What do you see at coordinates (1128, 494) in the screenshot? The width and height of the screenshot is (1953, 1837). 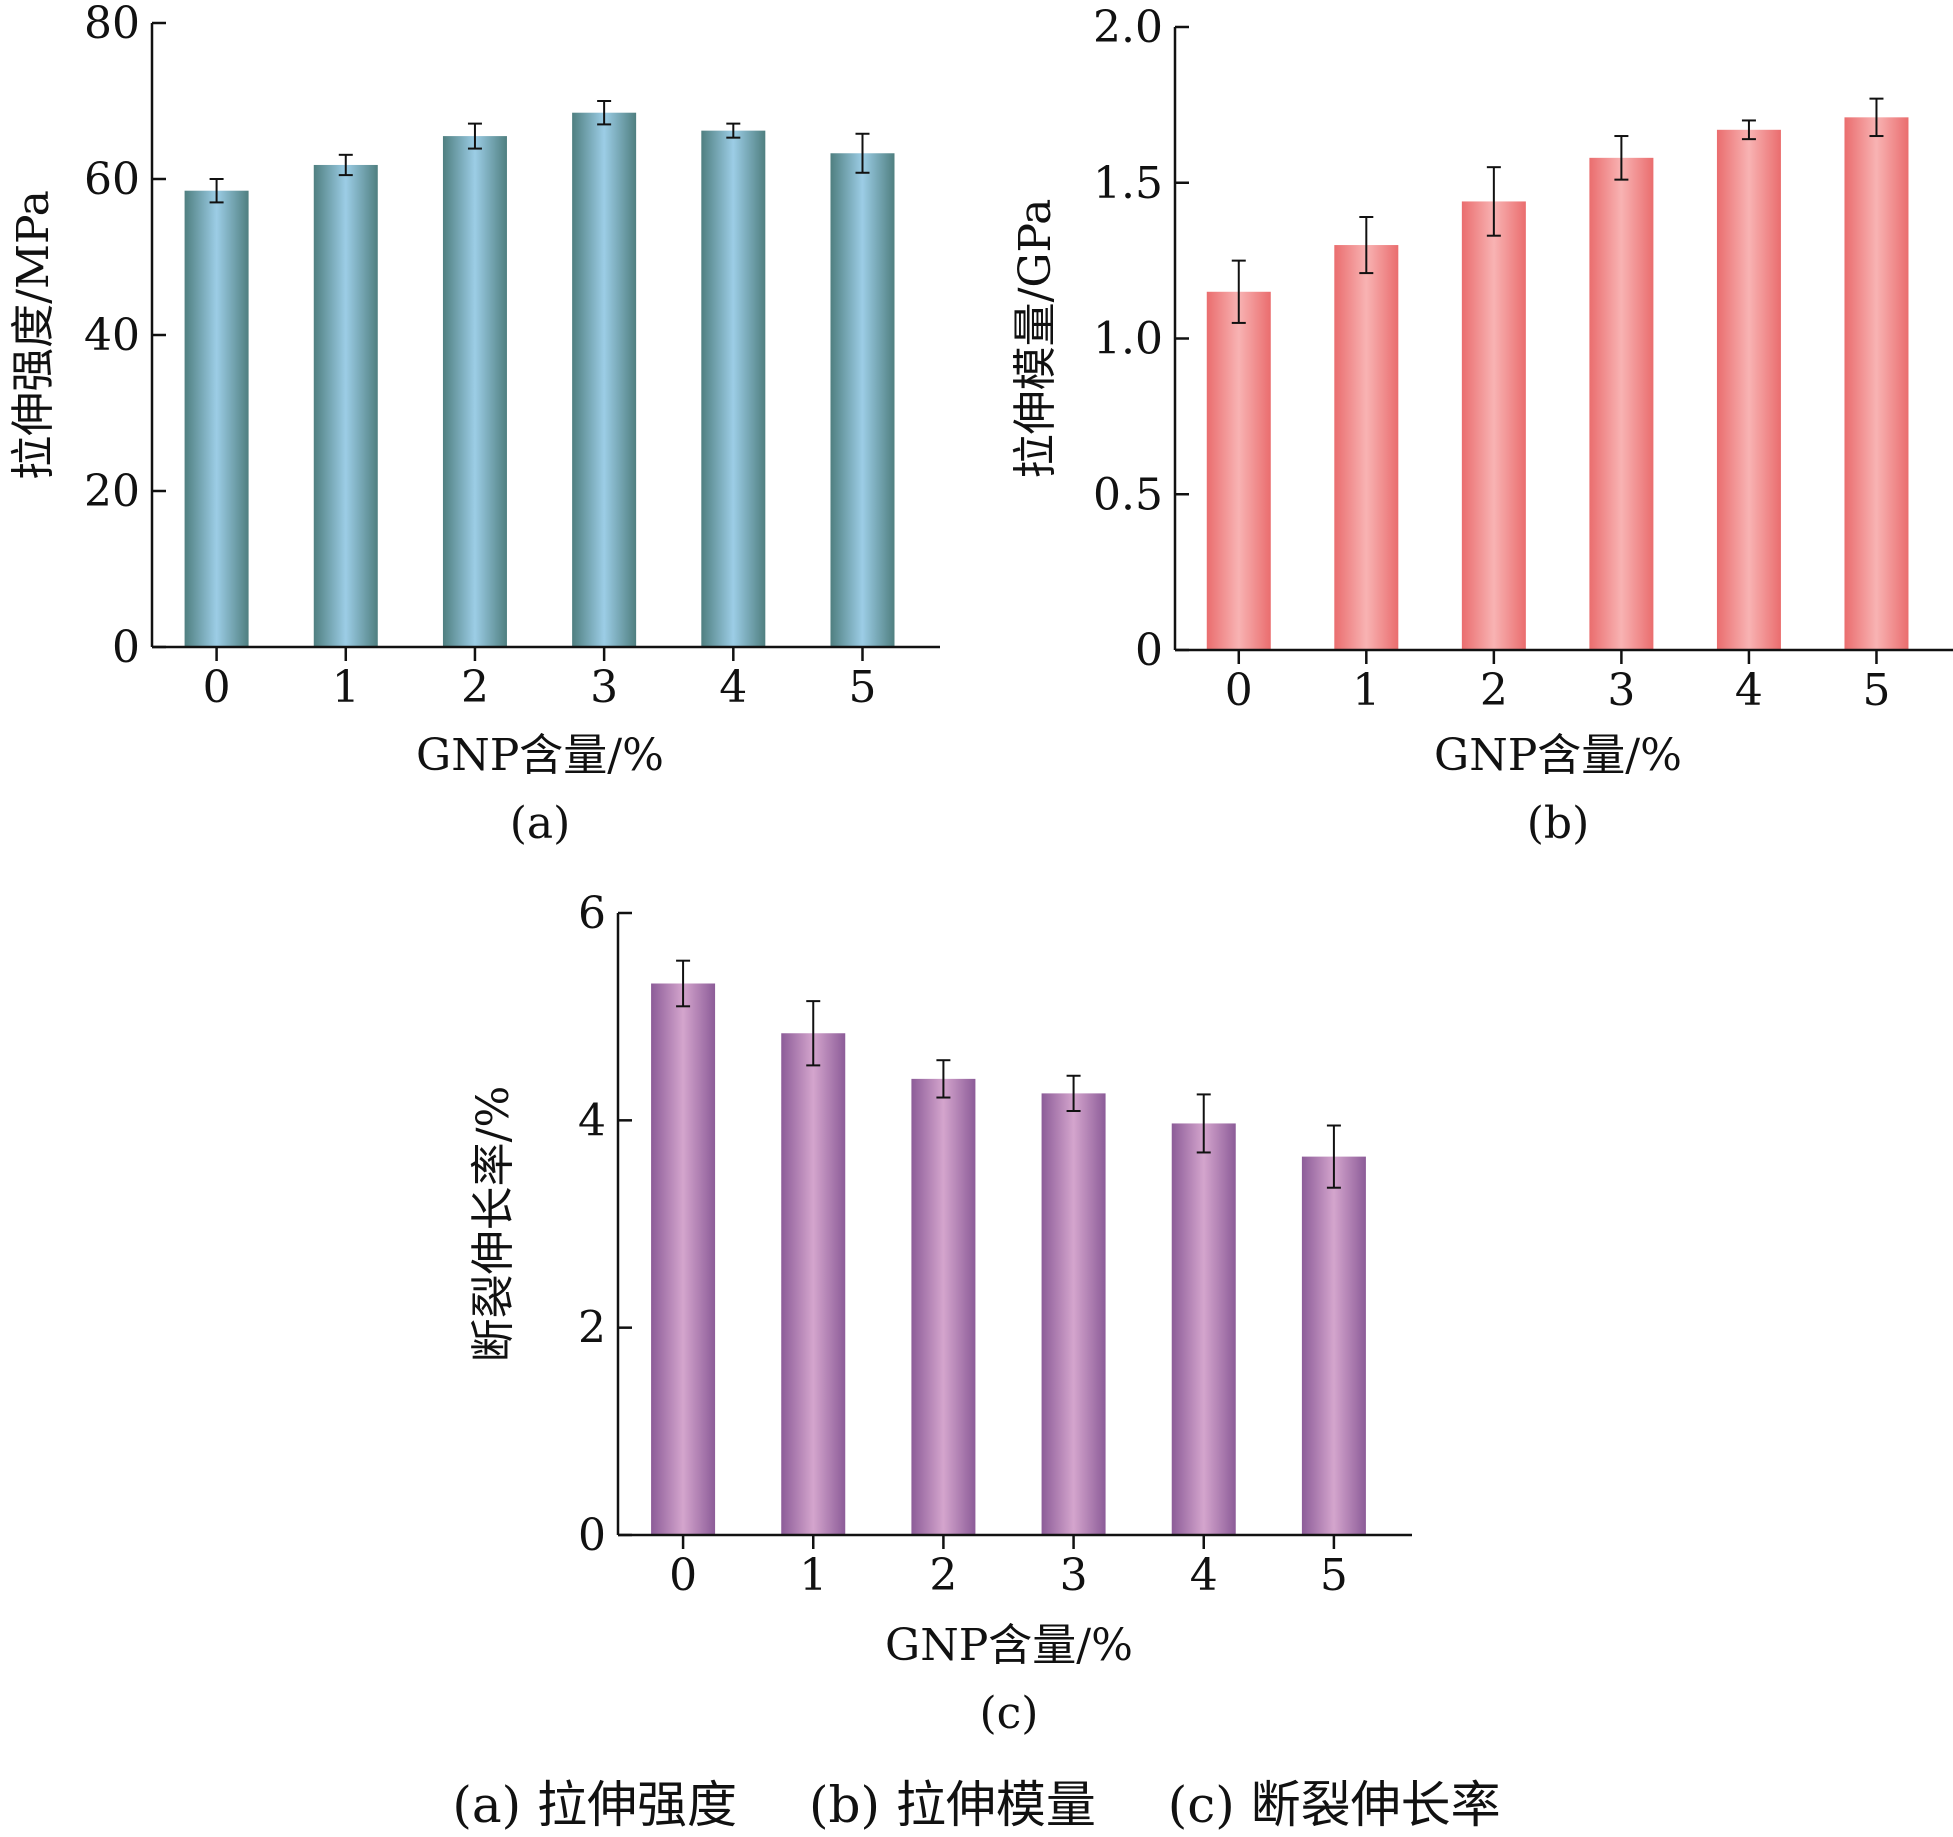 I see `y-tick-label: 0.5` at bounding box center [1128, 494].